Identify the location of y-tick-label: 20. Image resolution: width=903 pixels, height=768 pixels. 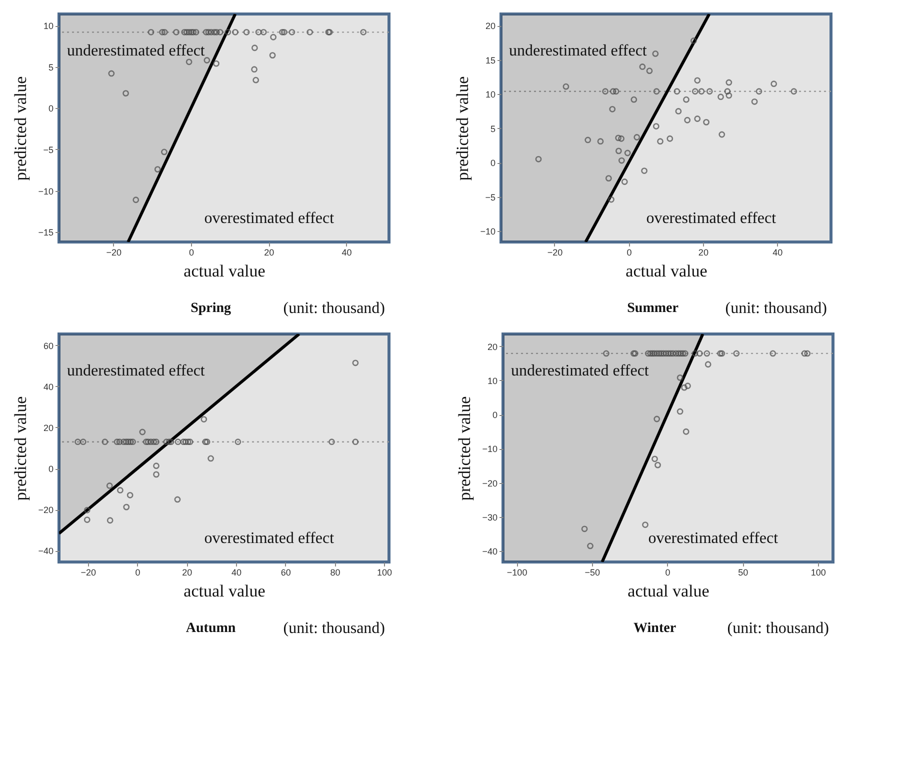
(48, 427).